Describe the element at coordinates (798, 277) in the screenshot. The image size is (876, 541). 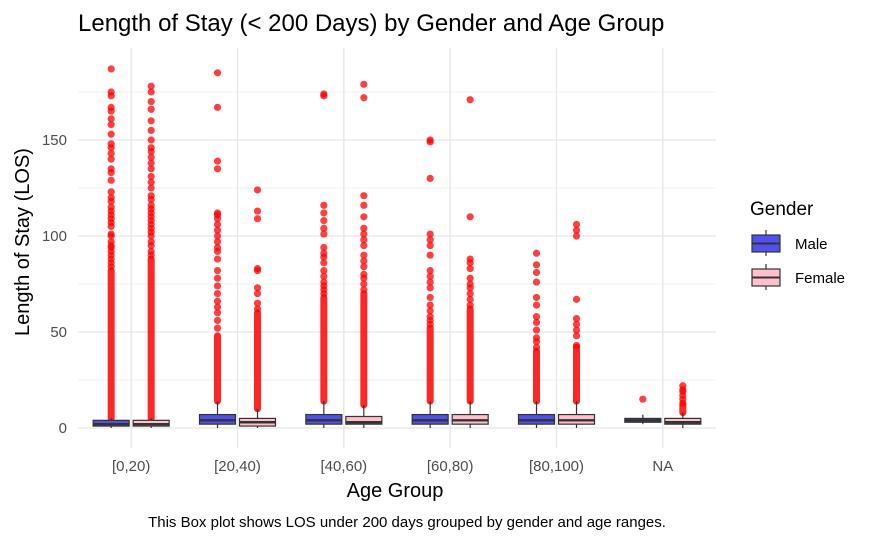
I see `legend-item-female: Female` at that location.